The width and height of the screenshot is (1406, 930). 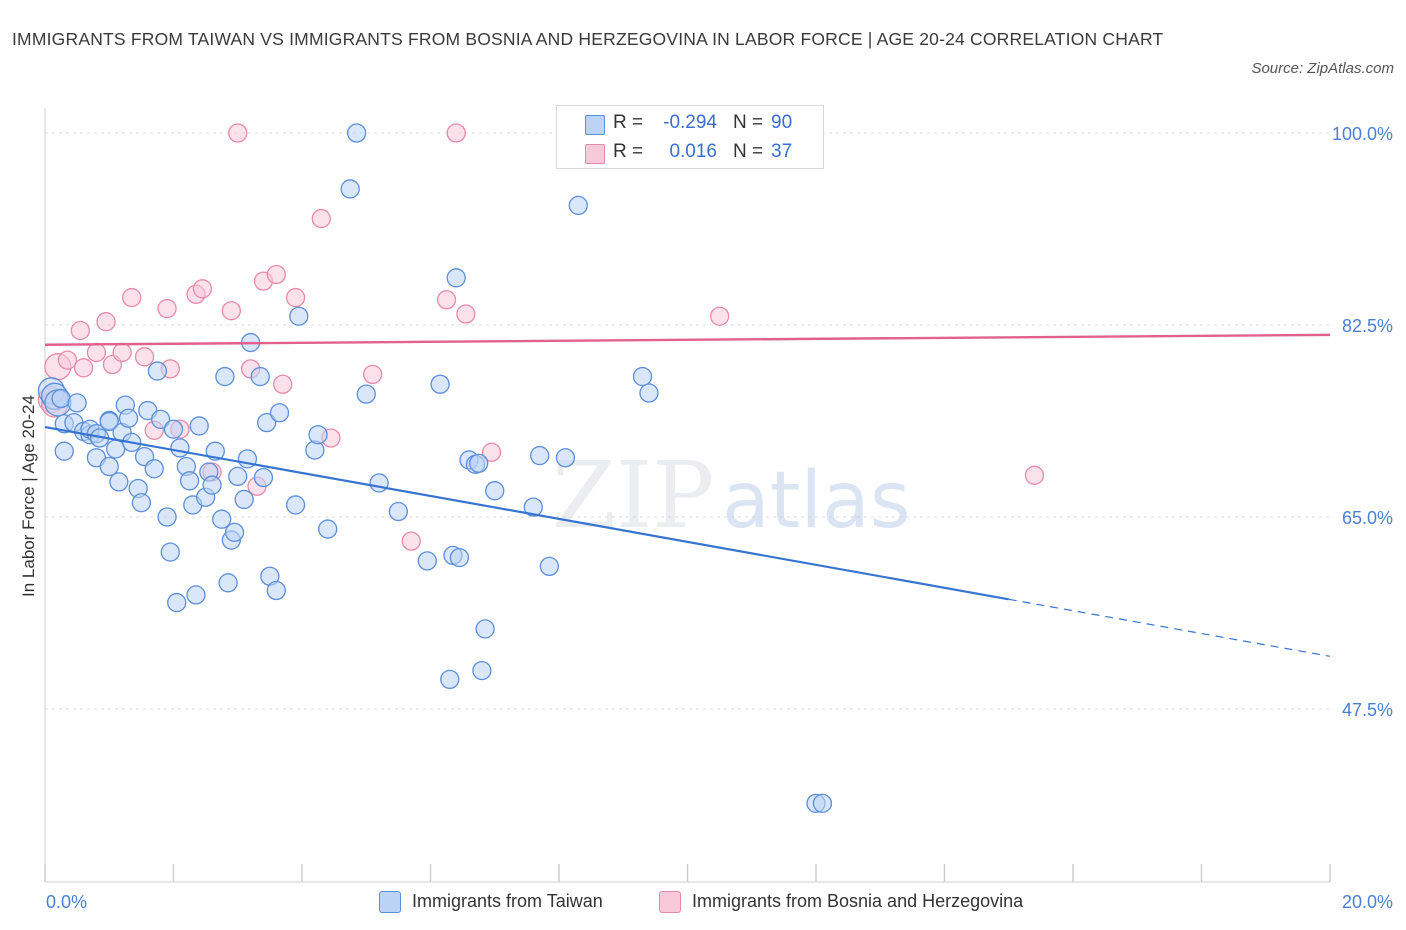 I want to click on legend-label-taiwan: Immigrants from Taiwan, so click(x=507, y=901).